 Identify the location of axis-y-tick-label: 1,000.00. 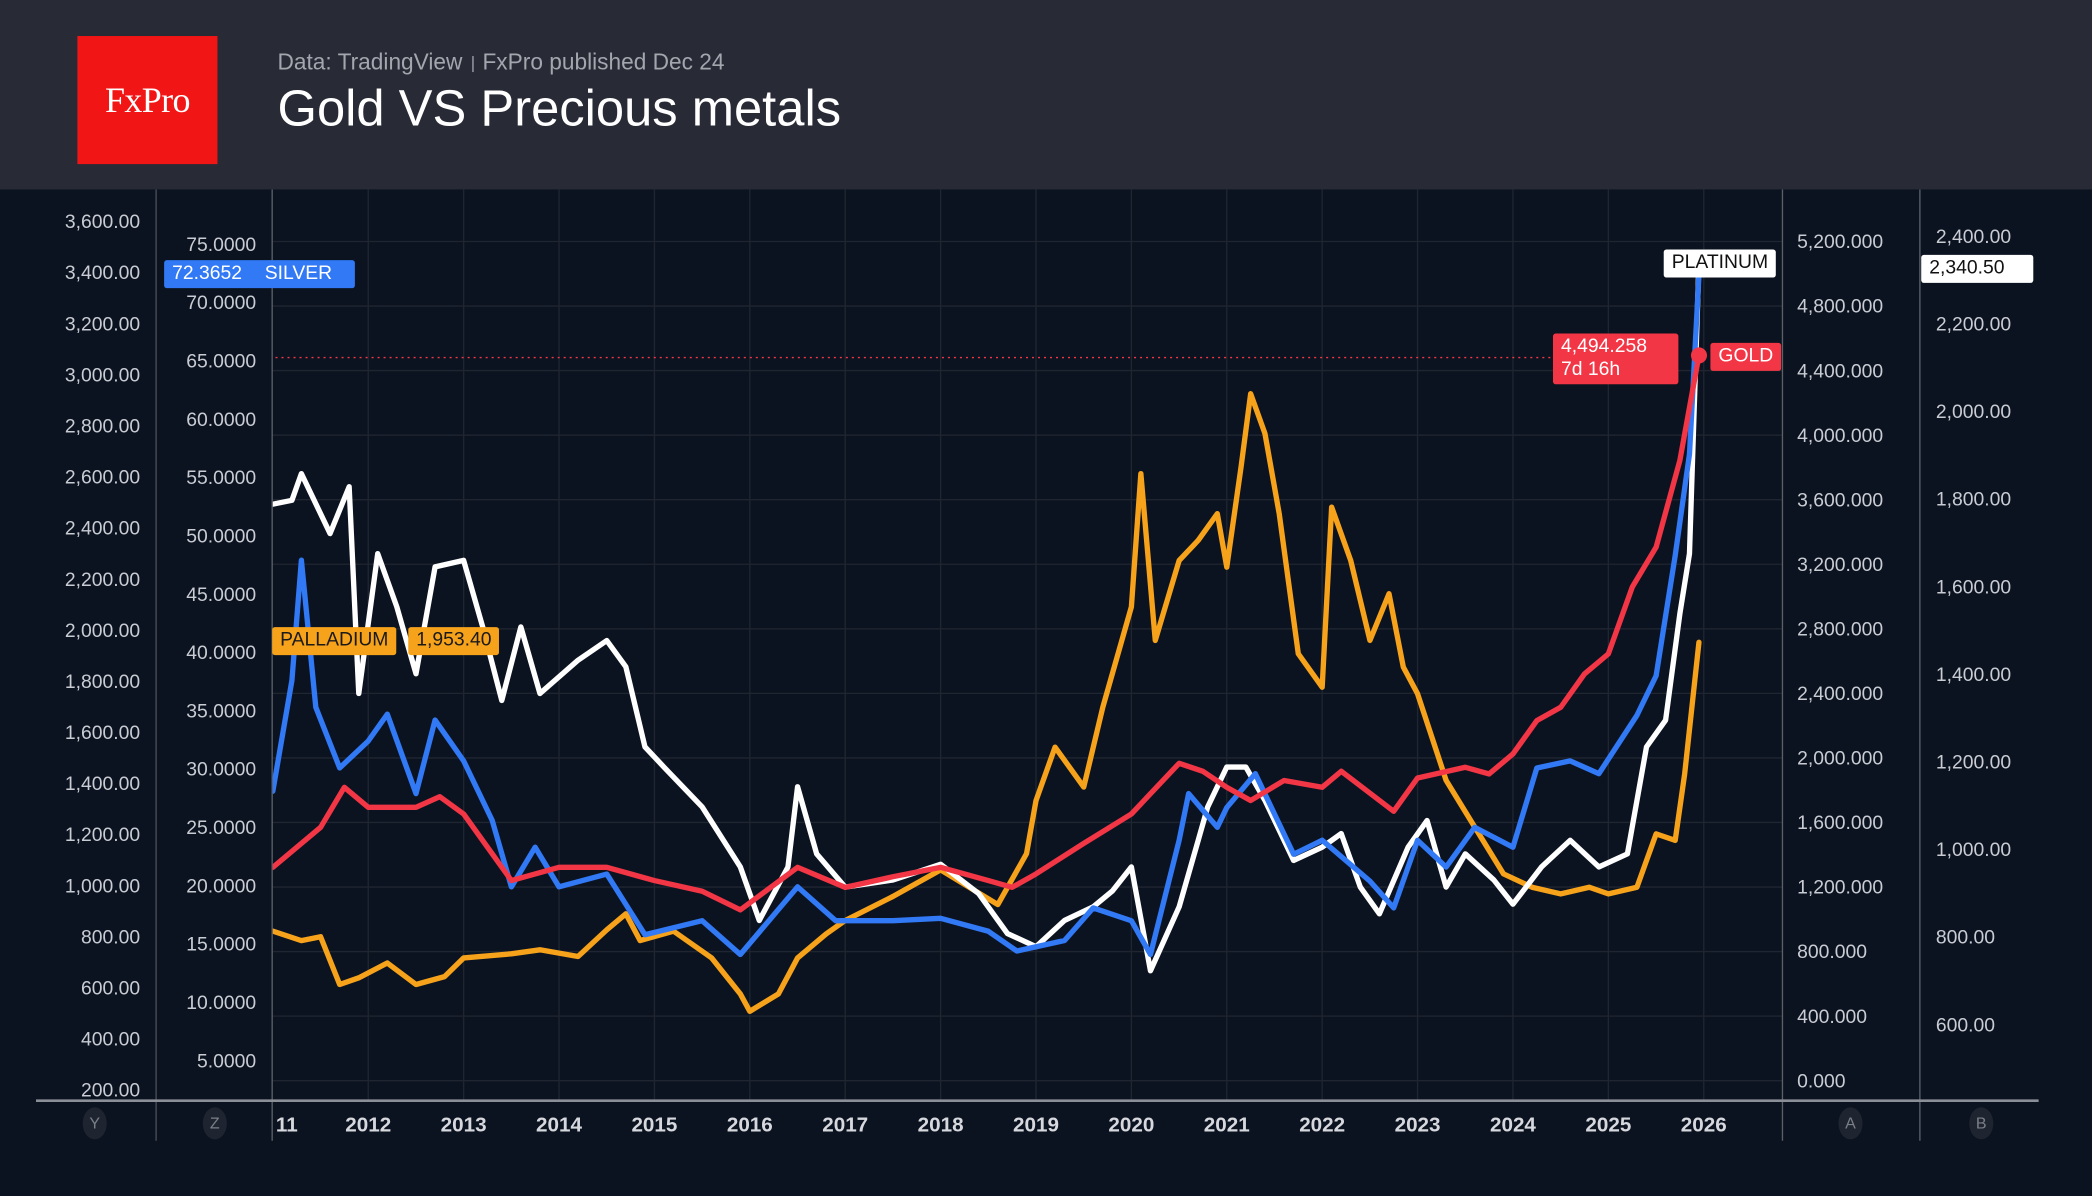
(102, 886).